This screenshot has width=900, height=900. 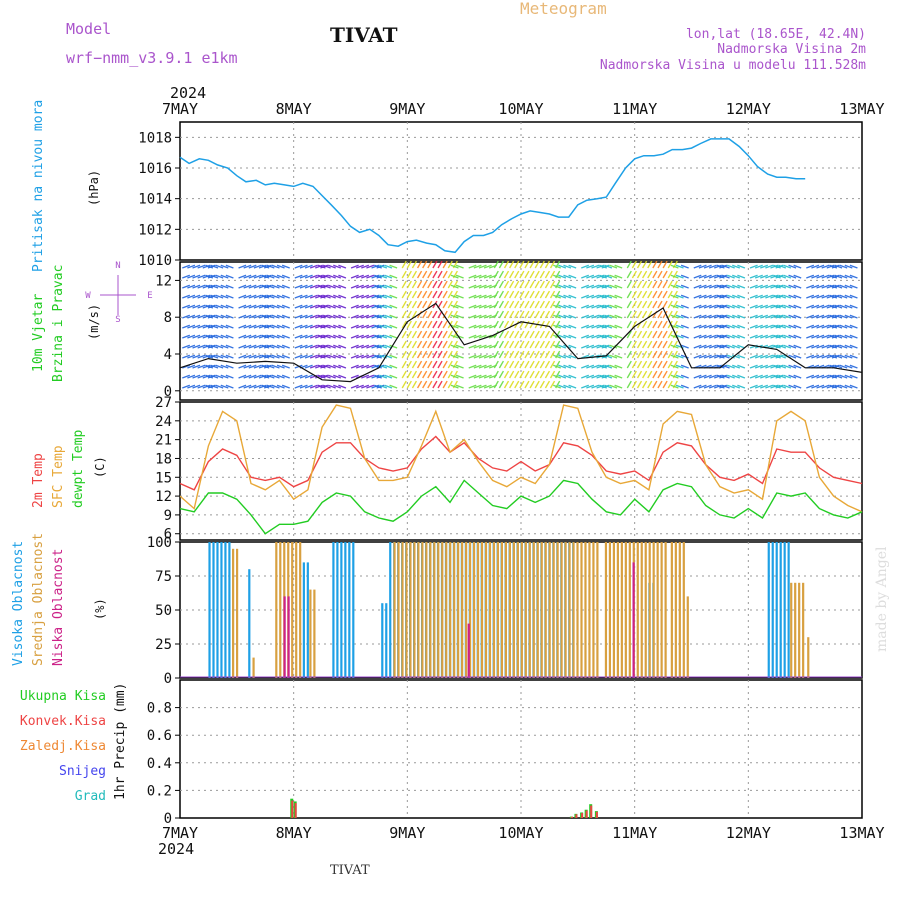 I want to click on y-tick-label: 25, so click(x=163, y=645).